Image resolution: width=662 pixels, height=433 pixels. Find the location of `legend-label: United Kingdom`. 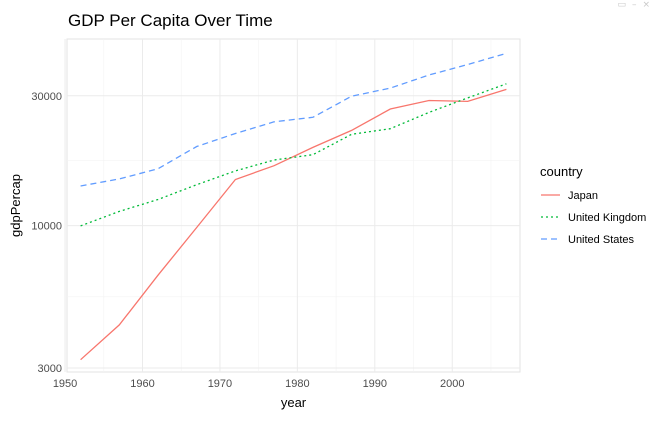

legend-label: United Kingdom is located at coordinates (607, 218).